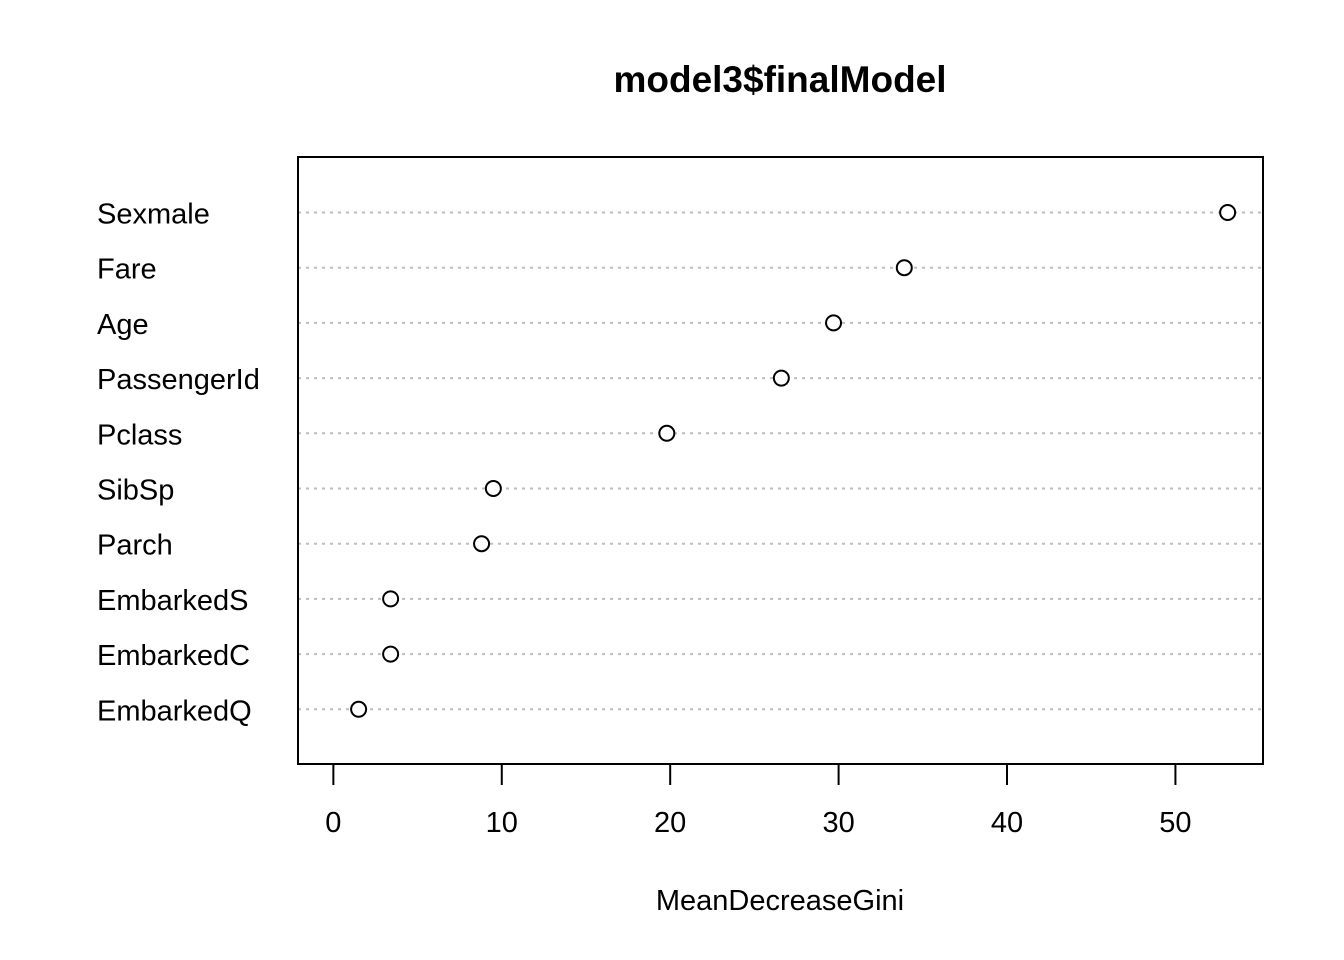  What do you see at coordinates (333, 823) in the screenshot?
I see `x-tick-label: 0` at bounding box center [333, 823].